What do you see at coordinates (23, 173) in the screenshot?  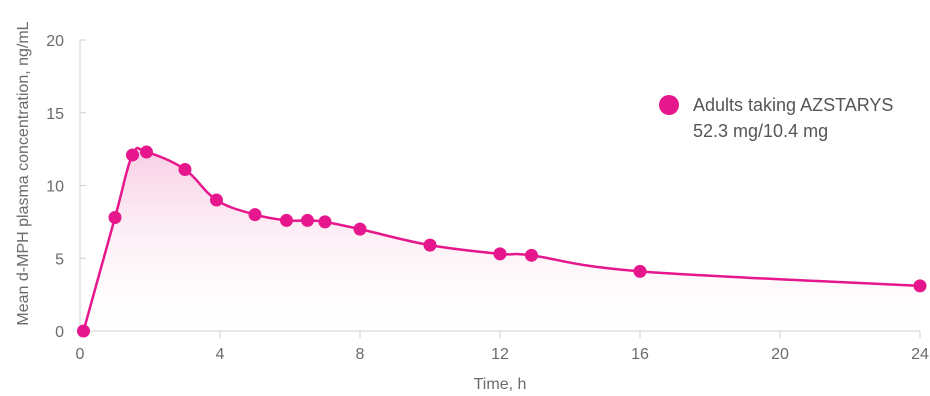 I see `y-axis-title: Mean d-MPH plasma concentration, ng/mL` at bounding box center [23, 173].